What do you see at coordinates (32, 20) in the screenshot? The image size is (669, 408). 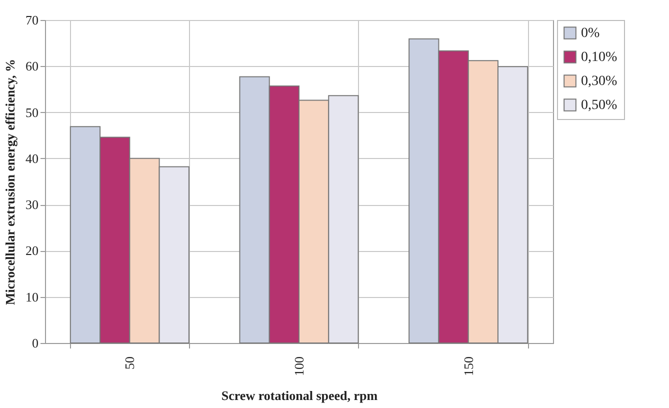 I see `y-tick-label: 70` at bounding box center [32, 20].